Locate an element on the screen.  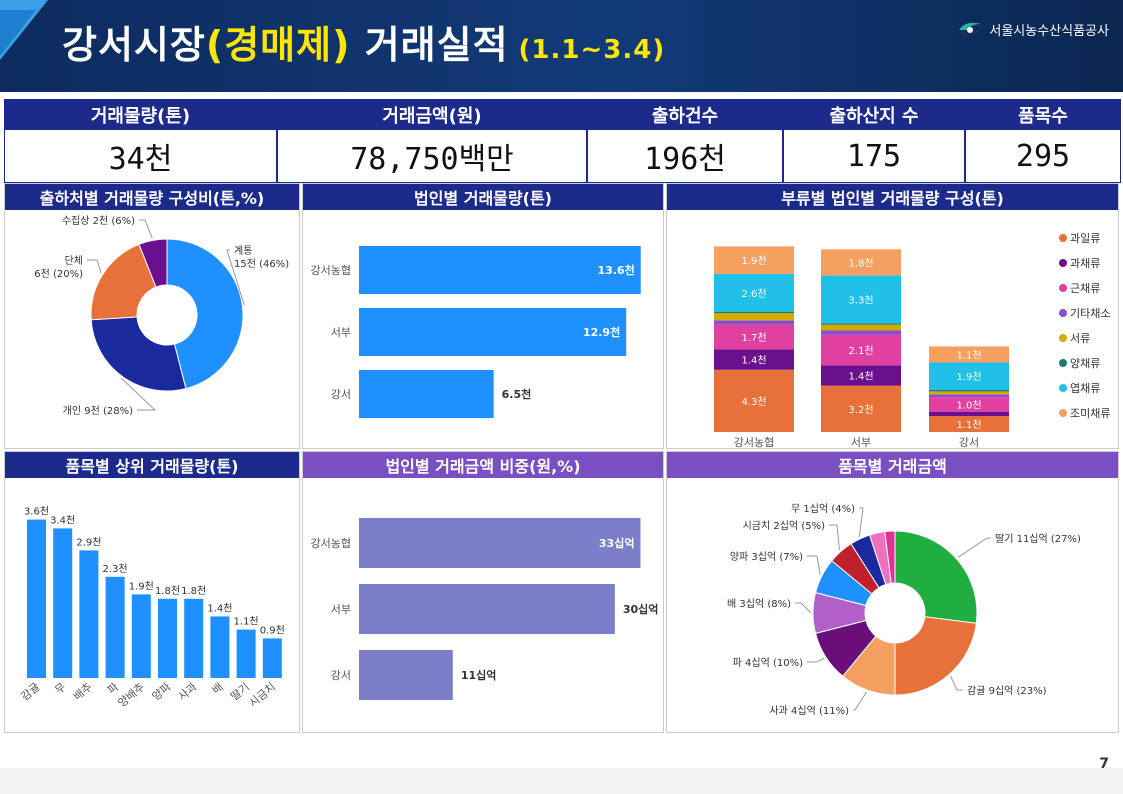
data-label: 1.7천 is located at coordinates (753, 338).